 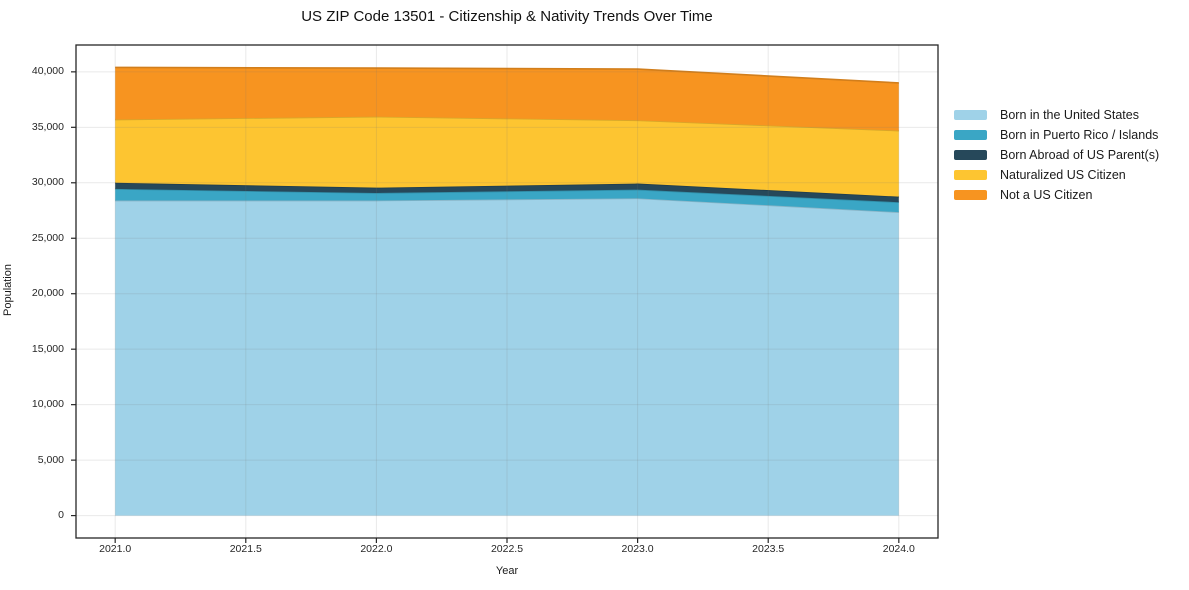 I want to click on legend-item: Born Abroad of US Parent(s), so click(x=1056, y=155).